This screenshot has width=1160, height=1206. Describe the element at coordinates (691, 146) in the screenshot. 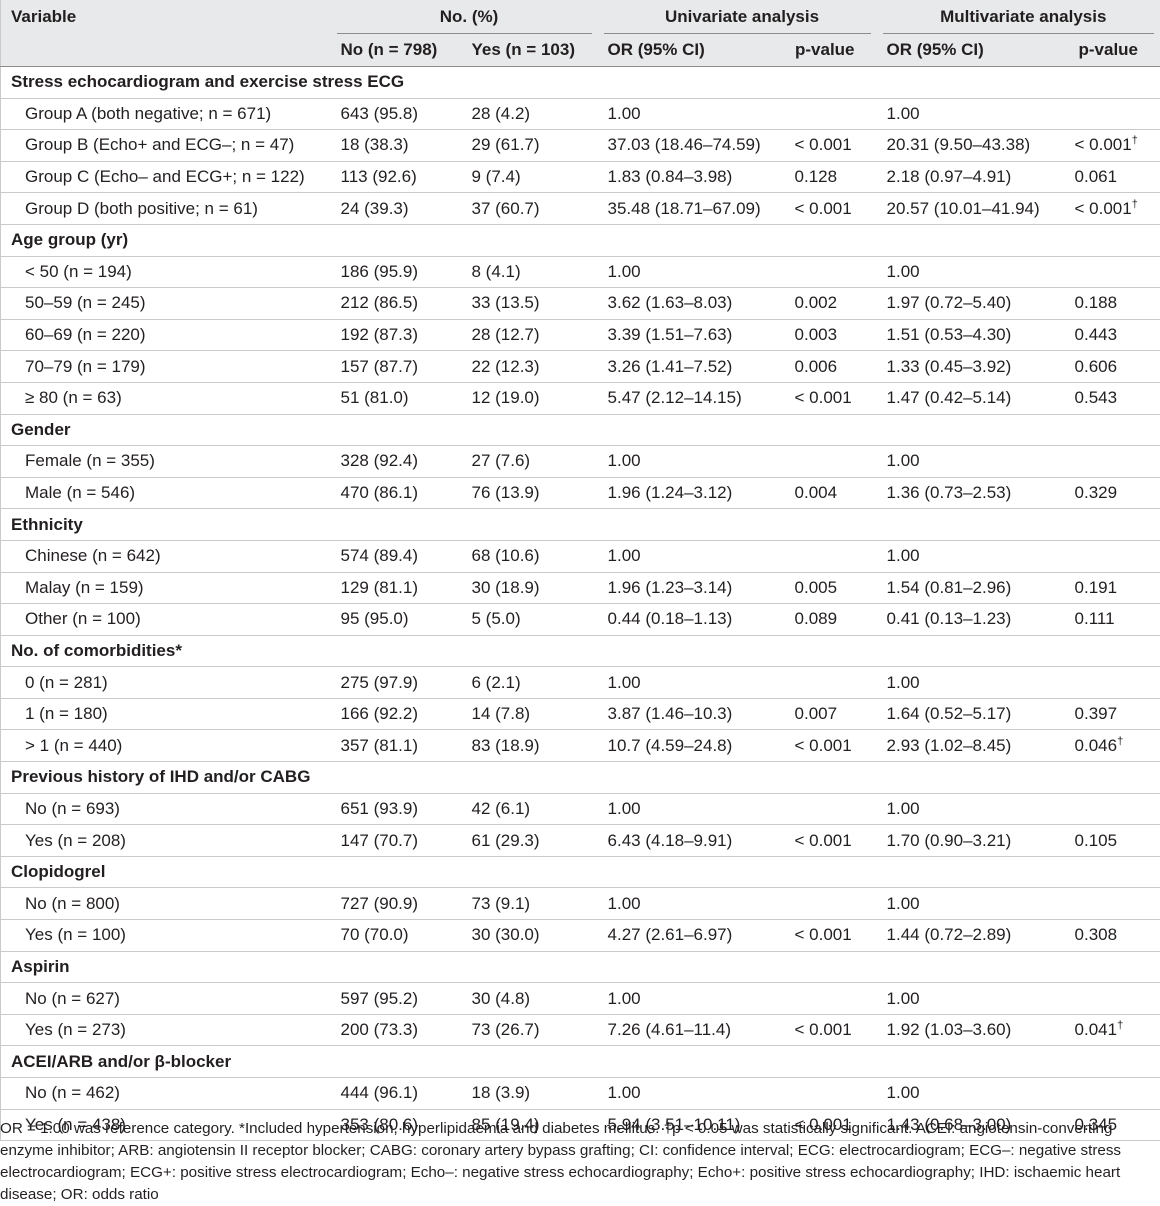

I see `cell-univariate-or: 37.03 (18.46–74.59)` at that location.